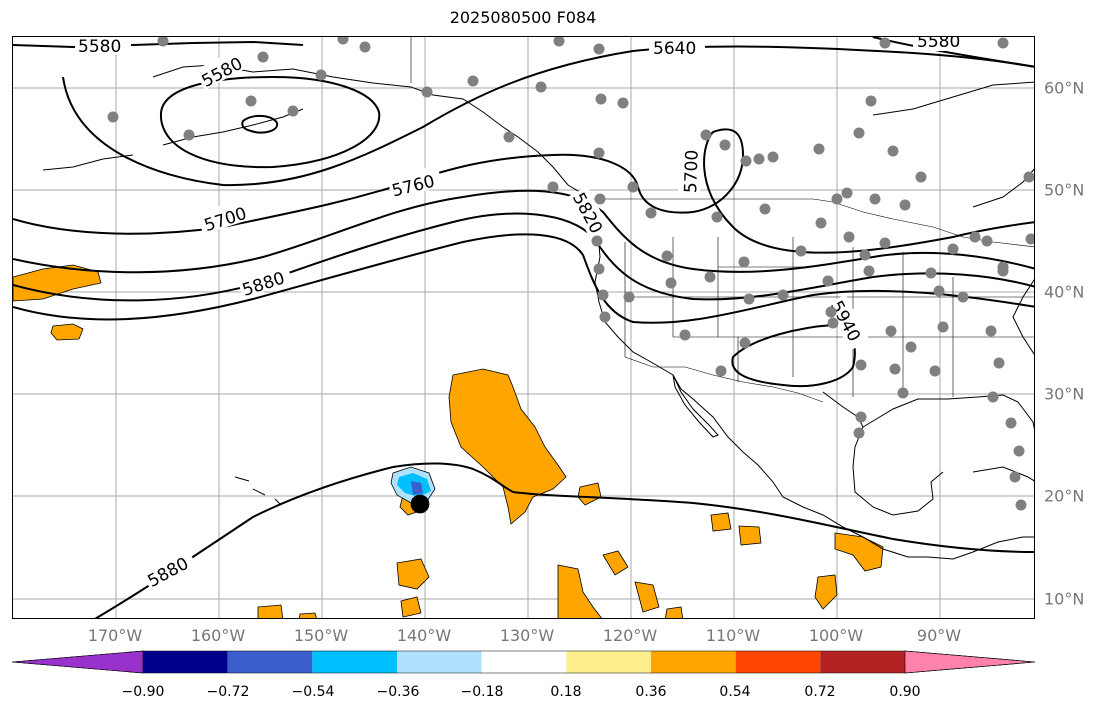 This screenshot has width=1105, height=712. Describe the element at coordinates (674, 49) in the screenshot. I see `contour-label: 5640` at that location.